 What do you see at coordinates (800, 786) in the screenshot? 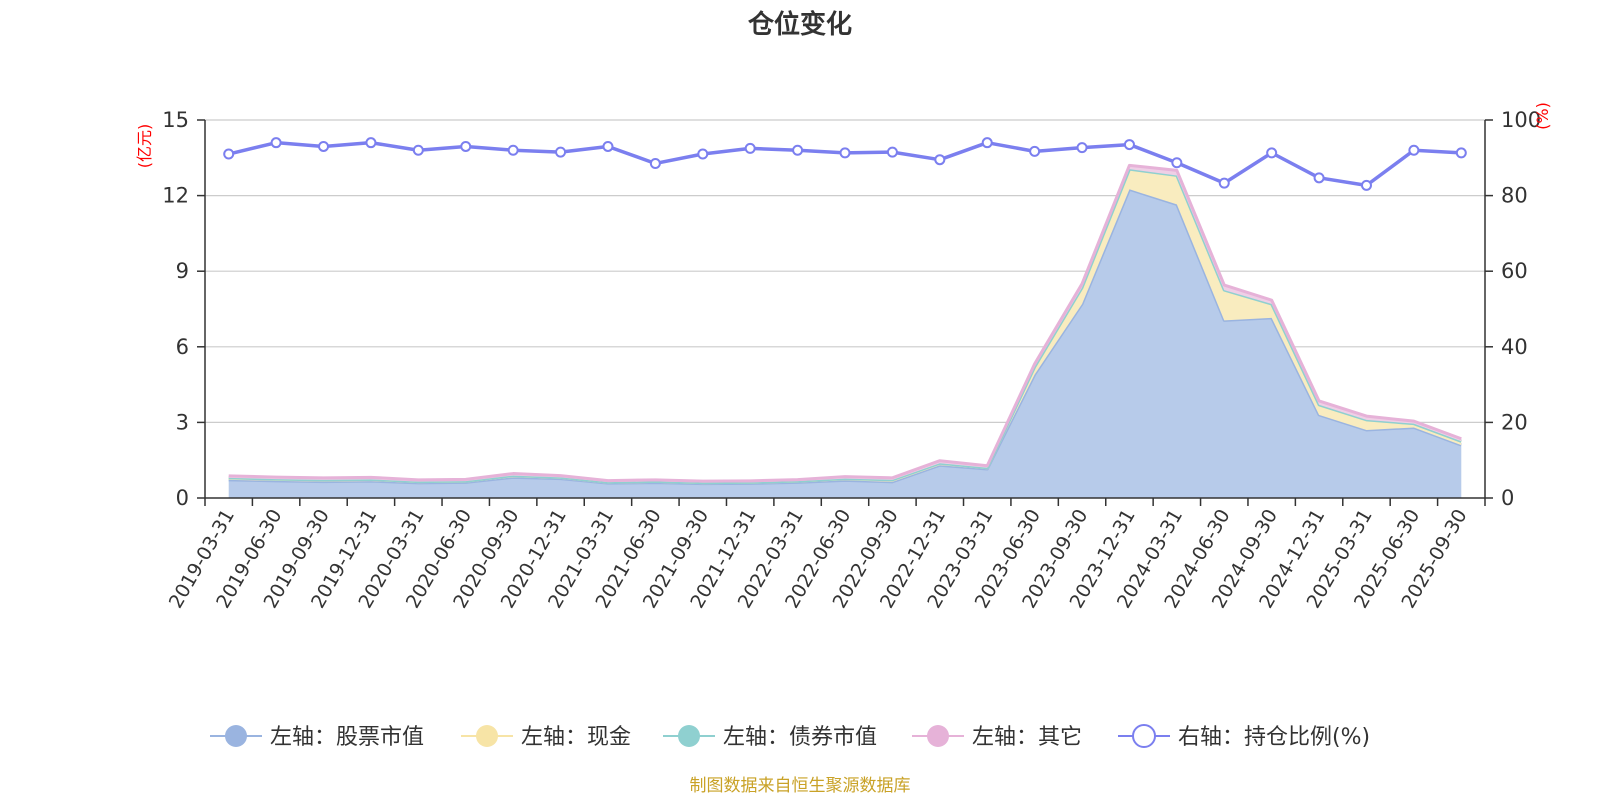
I see `data-source-note: 制图数据来自恒生聚源数据库` at bounding box center [800, 786].